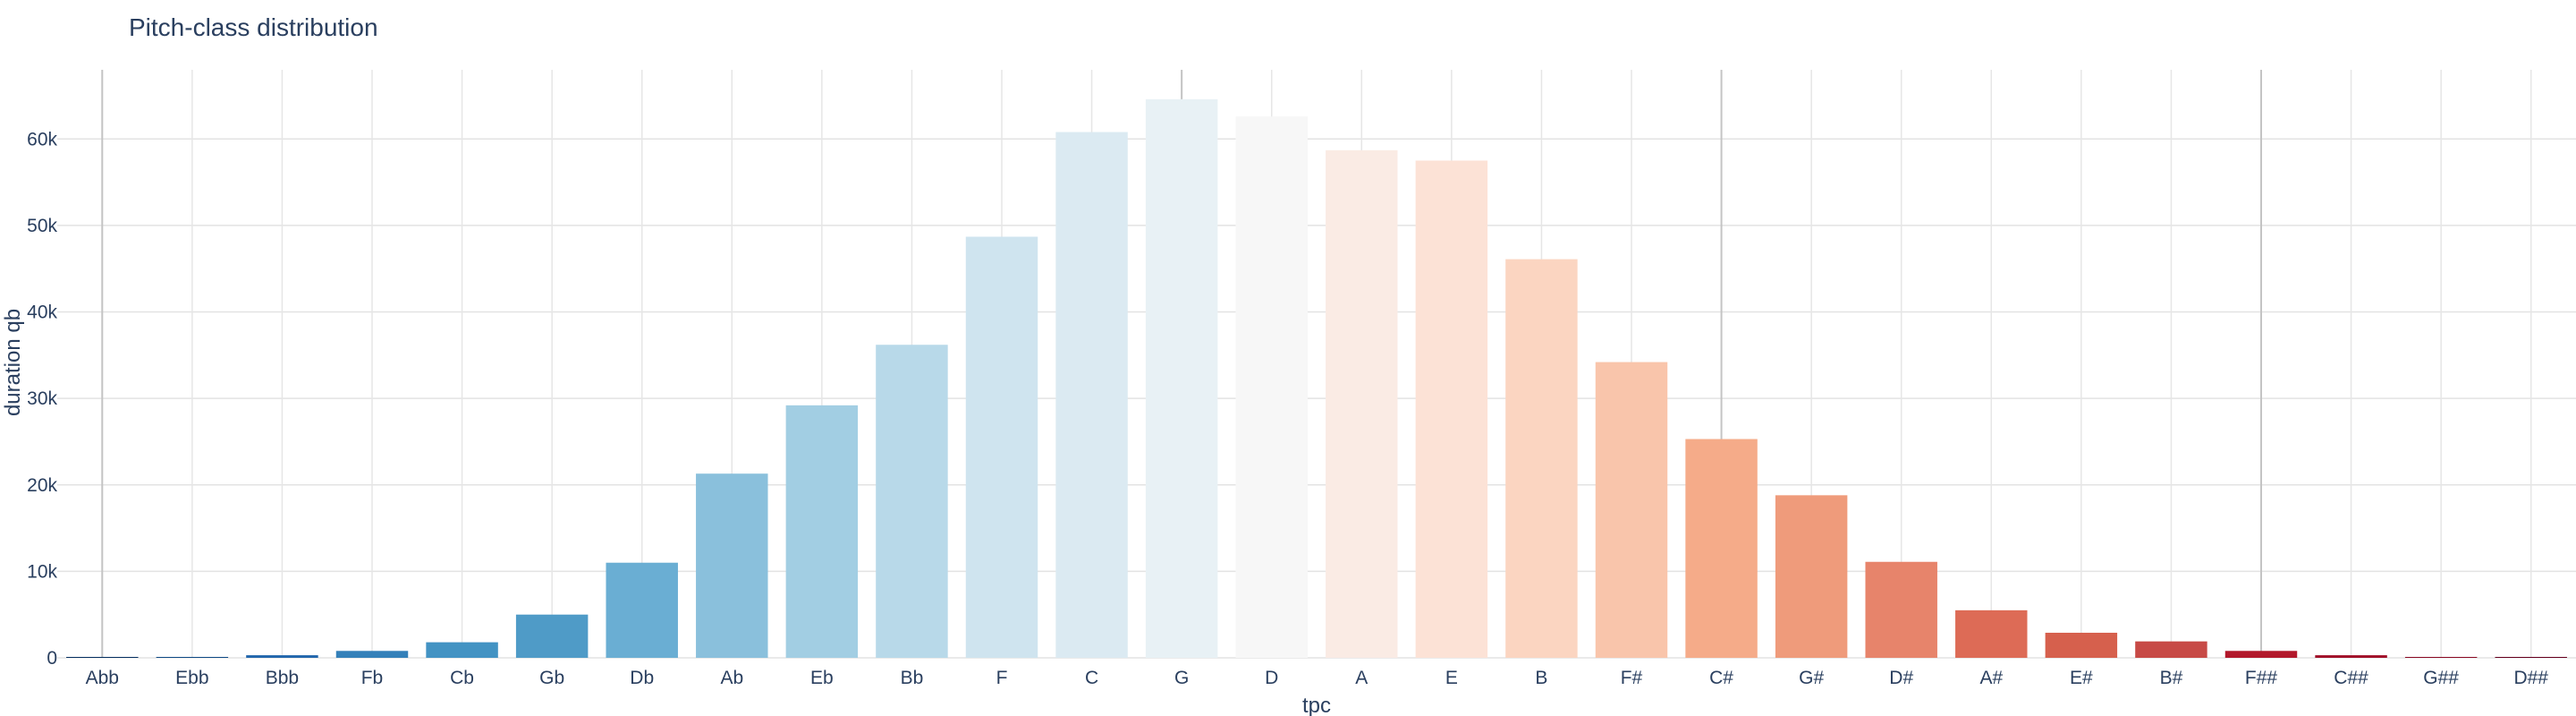 The width and height of the screenshot is (2576, 716). Describe the element at coordinates (13, 362) in the screenshot. I see `y-axis-title: duration qb` at that location.